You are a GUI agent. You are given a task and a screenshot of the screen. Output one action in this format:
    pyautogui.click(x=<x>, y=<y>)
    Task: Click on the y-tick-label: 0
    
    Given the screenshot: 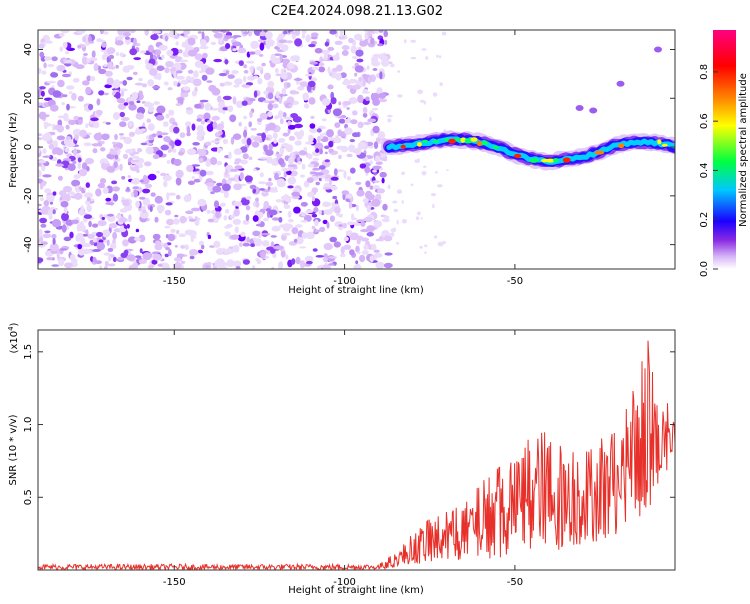 What is the action you would take?
    pyautogui.click(x=28, y=147)
    